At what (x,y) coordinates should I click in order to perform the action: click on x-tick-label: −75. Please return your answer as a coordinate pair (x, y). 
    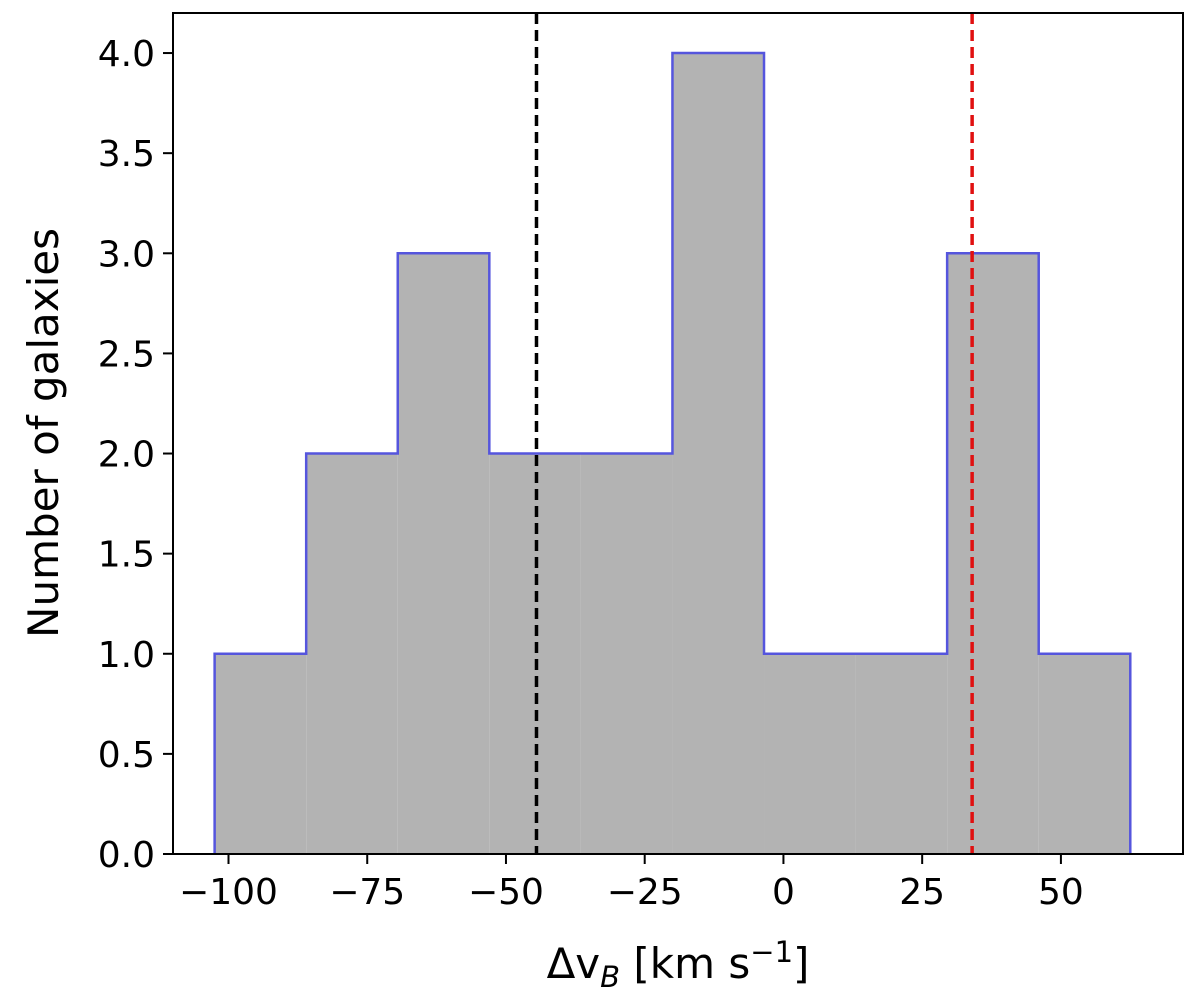
    Looking at the image, I should click on (367, 892).